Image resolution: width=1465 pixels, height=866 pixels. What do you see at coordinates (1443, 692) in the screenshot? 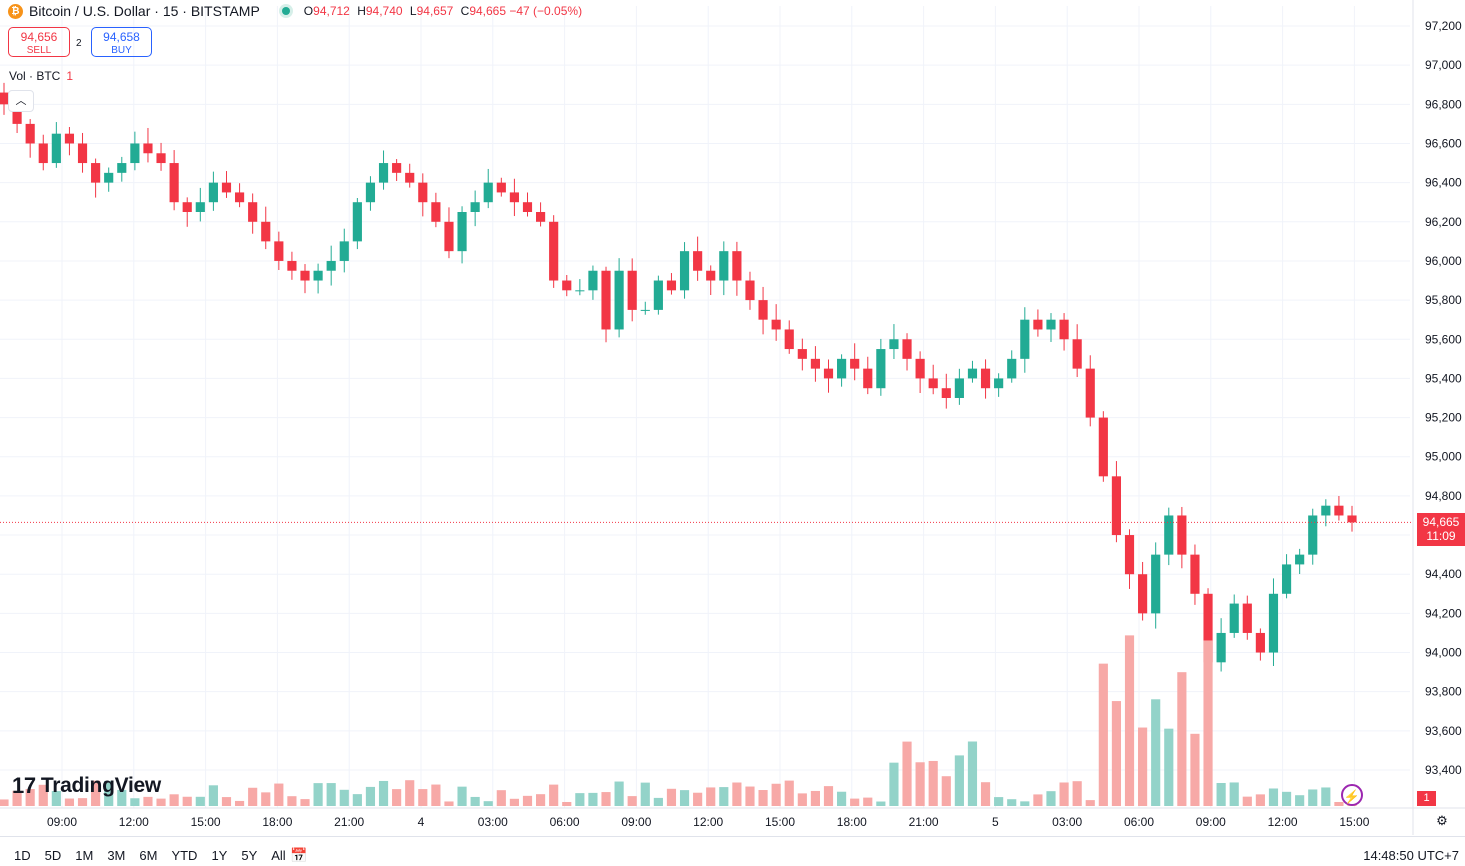
I see `y-tick-label: 93,800` at bounding box center [1443, 692].